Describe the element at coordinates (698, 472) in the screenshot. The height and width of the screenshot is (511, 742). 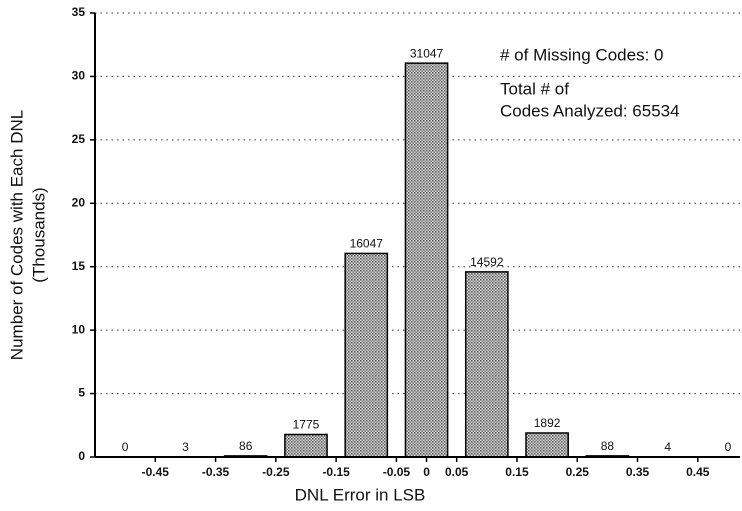
I see `x-tick-label: 0.45` at that location.